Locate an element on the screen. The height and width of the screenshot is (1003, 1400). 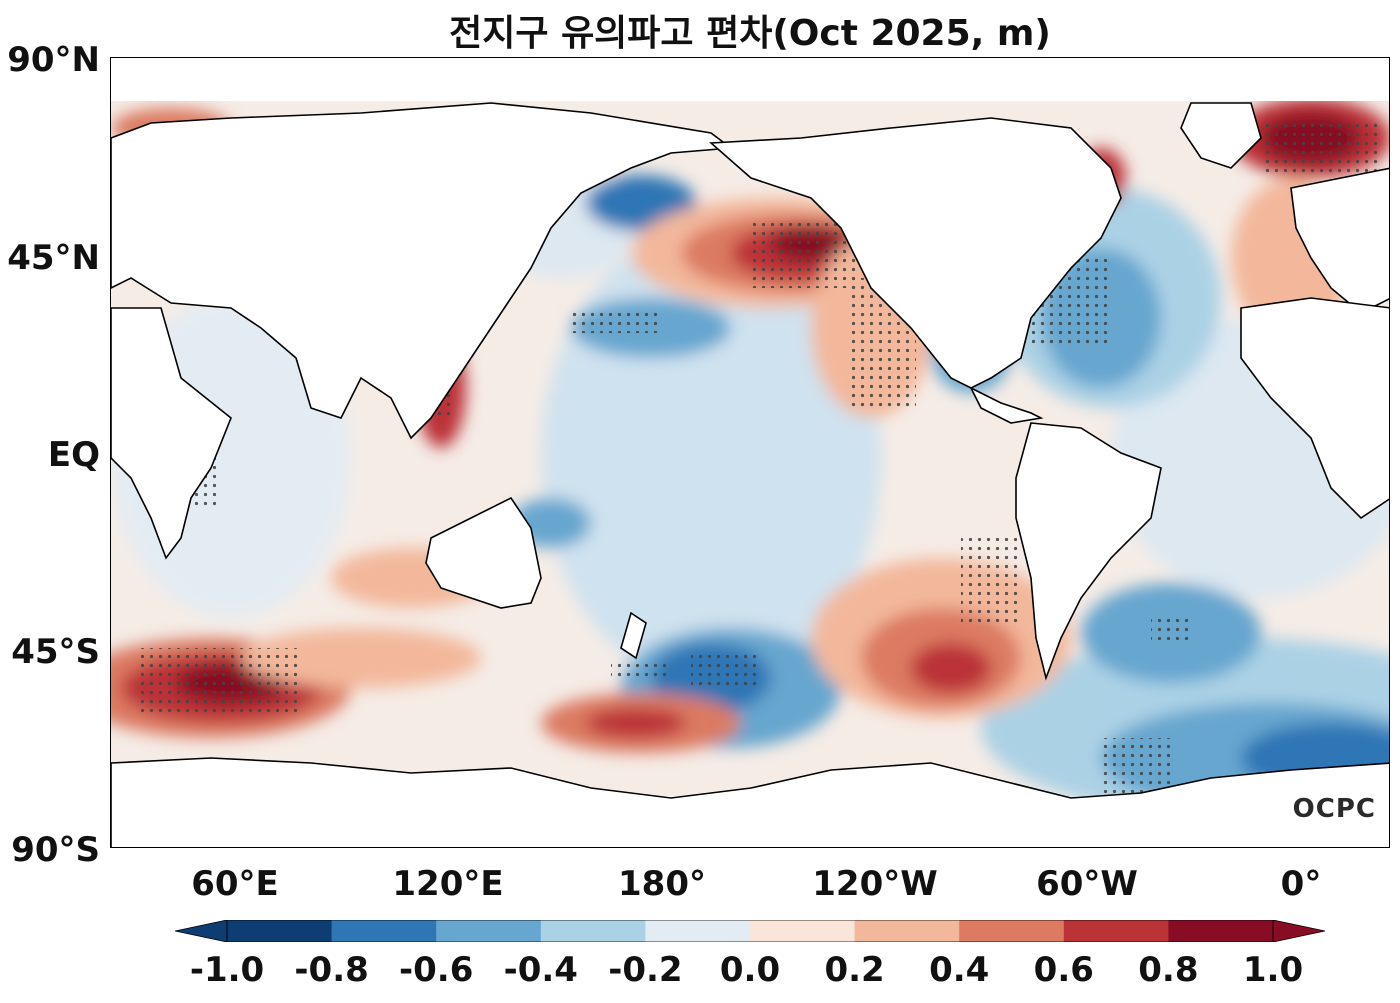
x-tick-180: 180° is located at coordinates (662, 884).